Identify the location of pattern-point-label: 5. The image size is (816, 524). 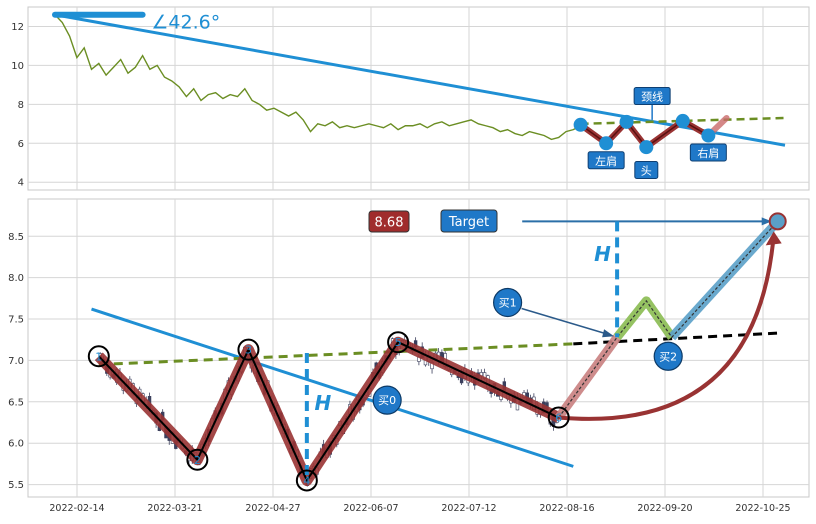
(398, 342).